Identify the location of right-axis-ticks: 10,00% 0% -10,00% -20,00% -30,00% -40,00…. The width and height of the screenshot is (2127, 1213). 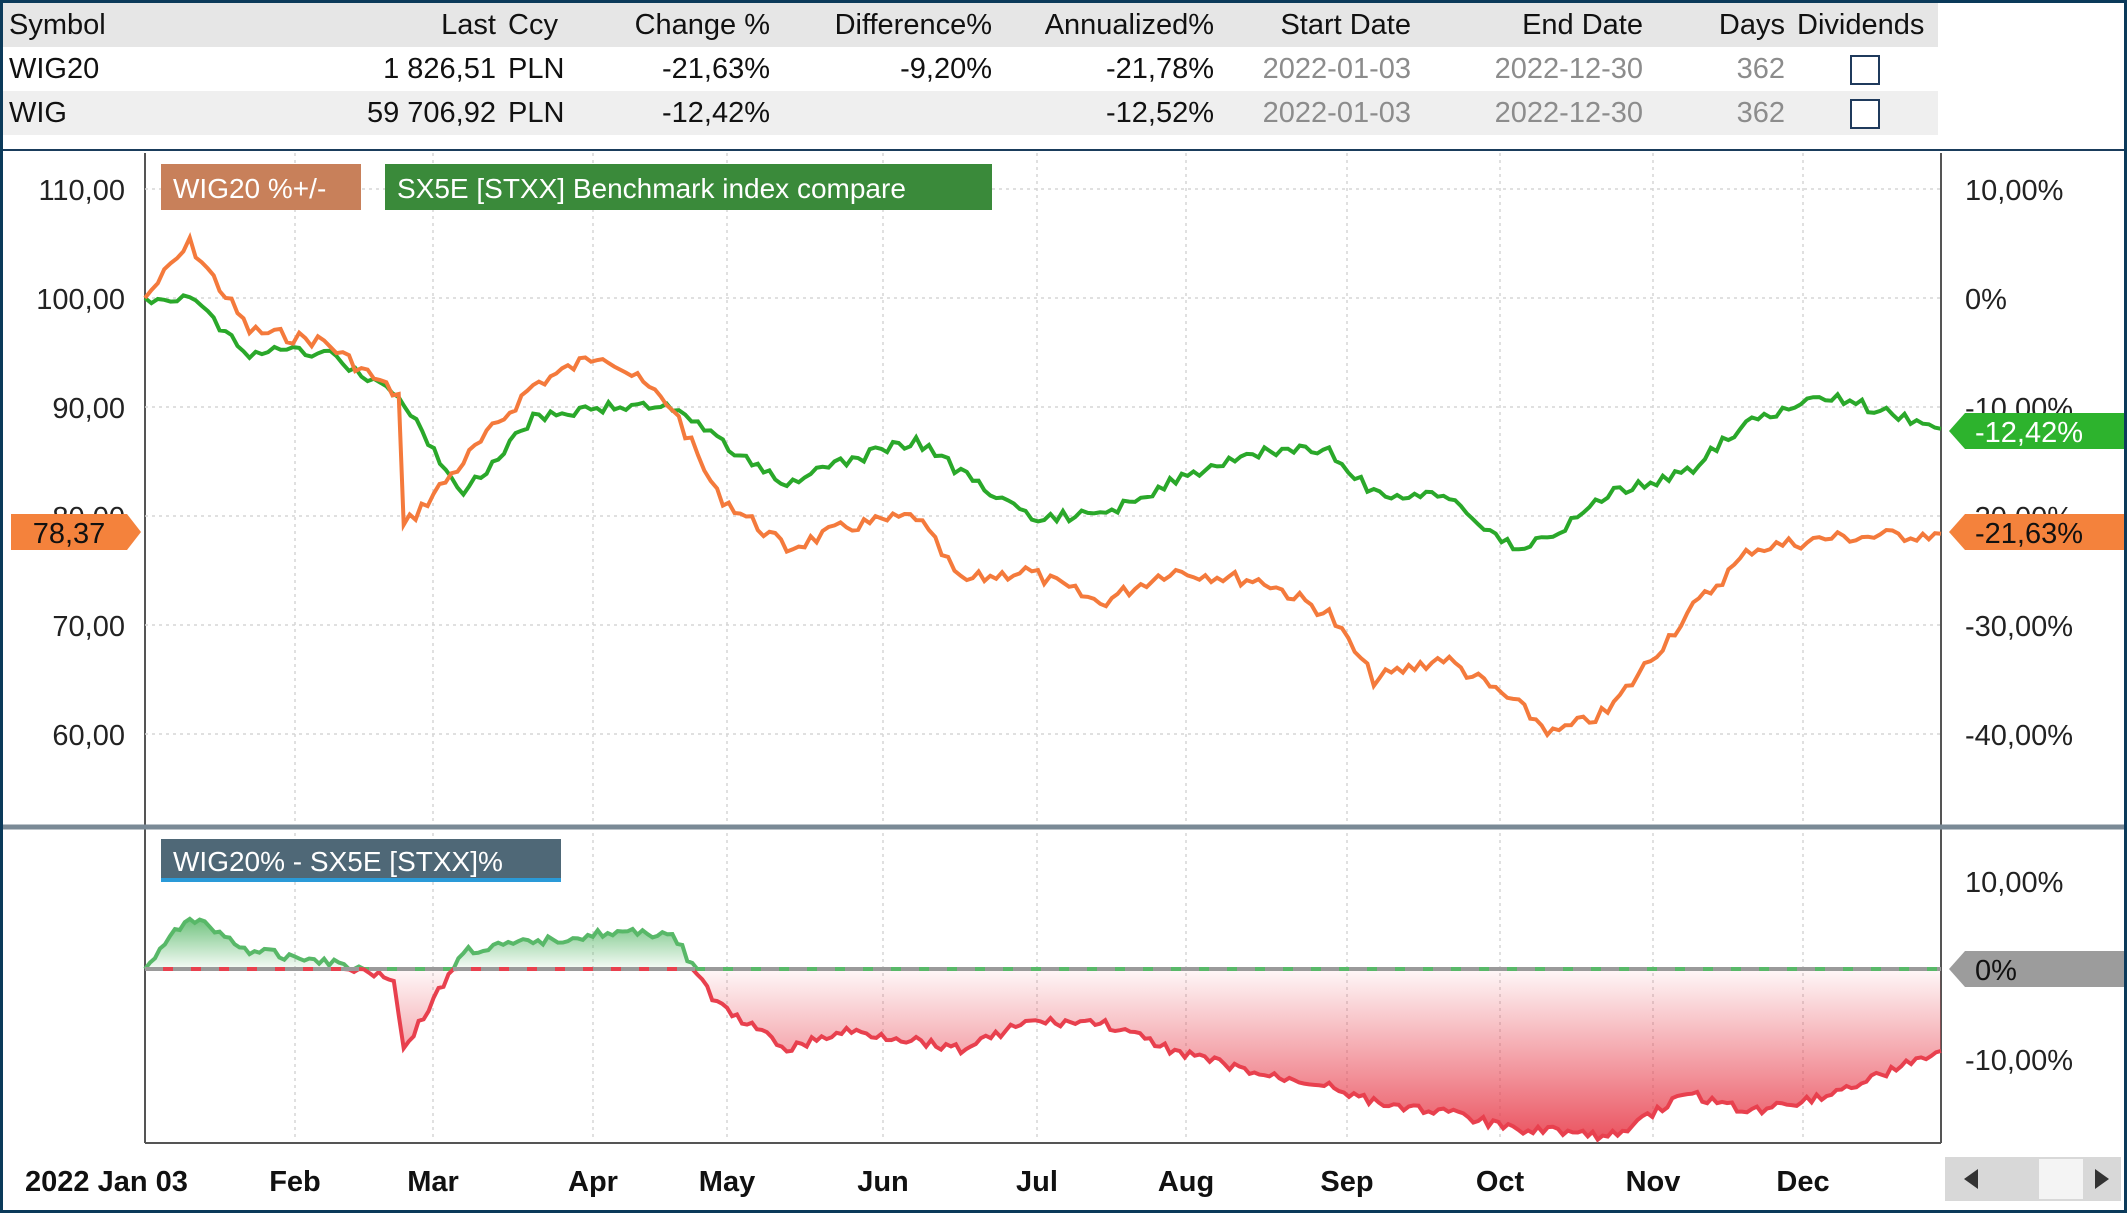
(2019, 463).